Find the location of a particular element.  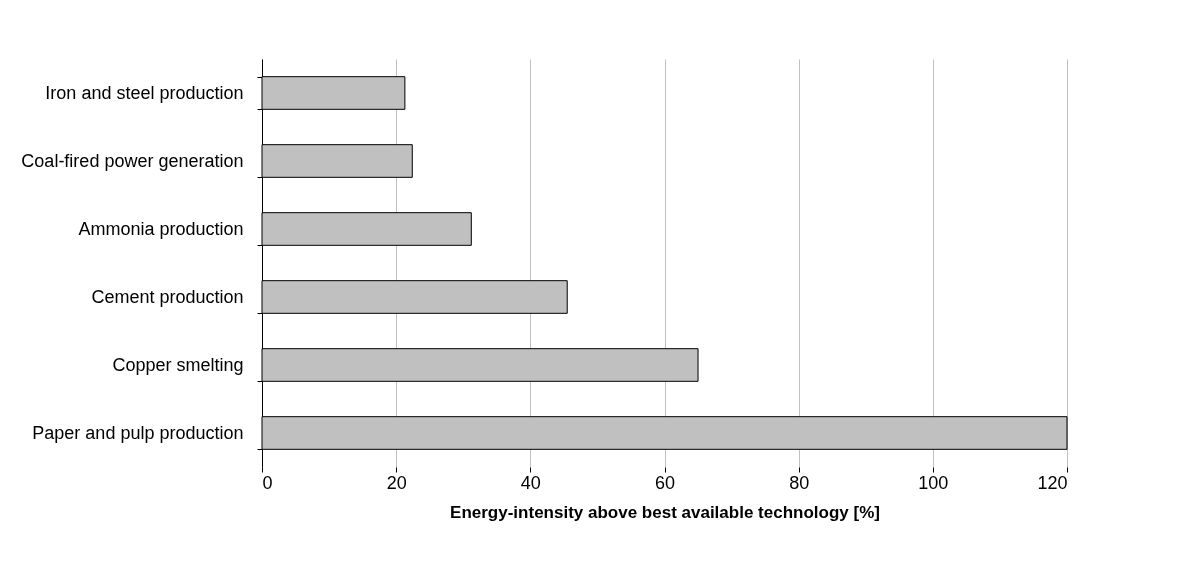

x-tick-label: 100 is located at coordinates (933, 482).